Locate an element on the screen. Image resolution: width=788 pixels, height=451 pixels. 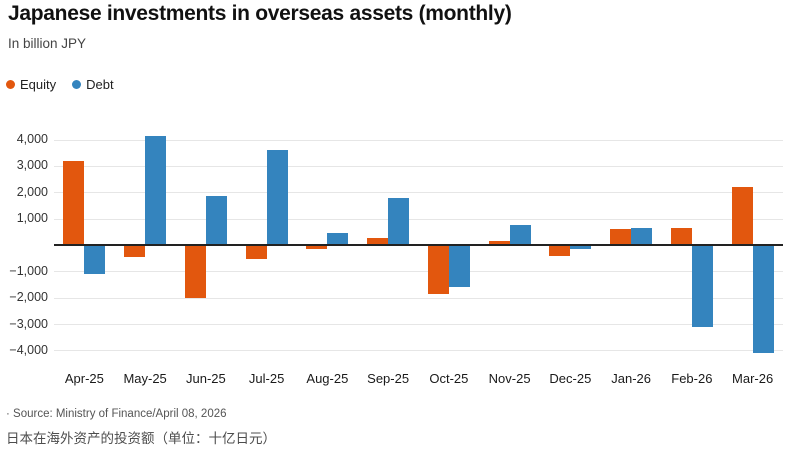
y-axis-label: −3,000 is located at coordinates (28, 323).